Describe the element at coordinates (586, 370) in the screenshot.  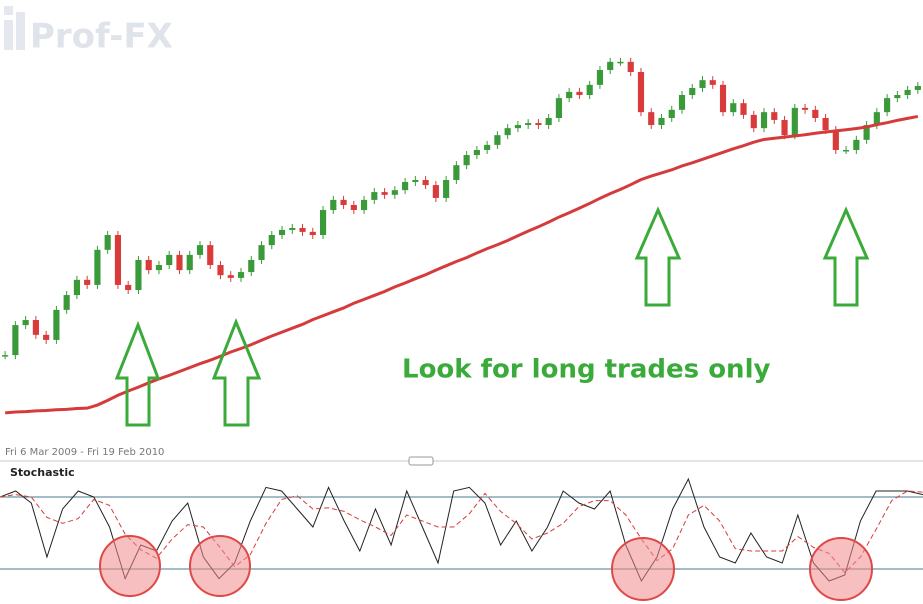
I see `annotation: Look for long trades only` at that location.